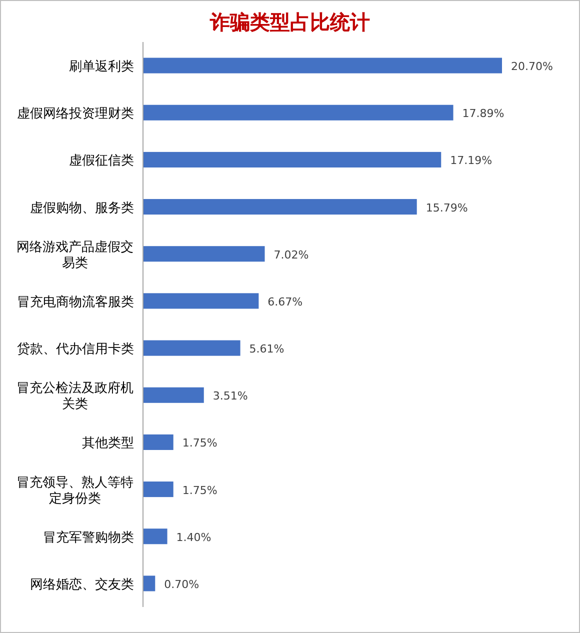  What do you see at coordinates (75, 114) in the screenshot?
I see `y-tick-label: 虚假网络投资理财类` at bounding box center [75, 114].